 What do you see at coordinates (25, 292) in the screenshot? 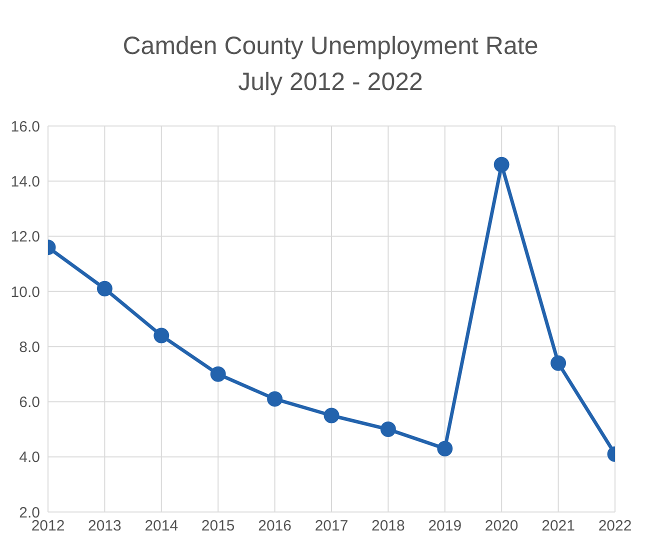
I see `y-tick-label: 10.0` at bounding box center [25, 292].